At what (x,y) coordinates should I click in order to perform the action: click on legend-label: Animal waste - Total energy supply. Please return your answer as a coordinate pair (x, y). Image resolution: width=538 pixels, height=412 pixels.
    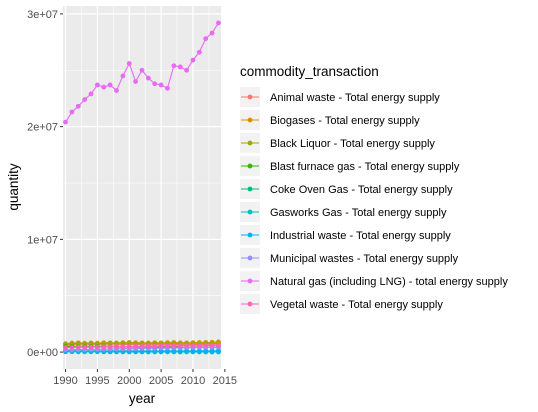
    Looking at the image, I should click on (355, 98).